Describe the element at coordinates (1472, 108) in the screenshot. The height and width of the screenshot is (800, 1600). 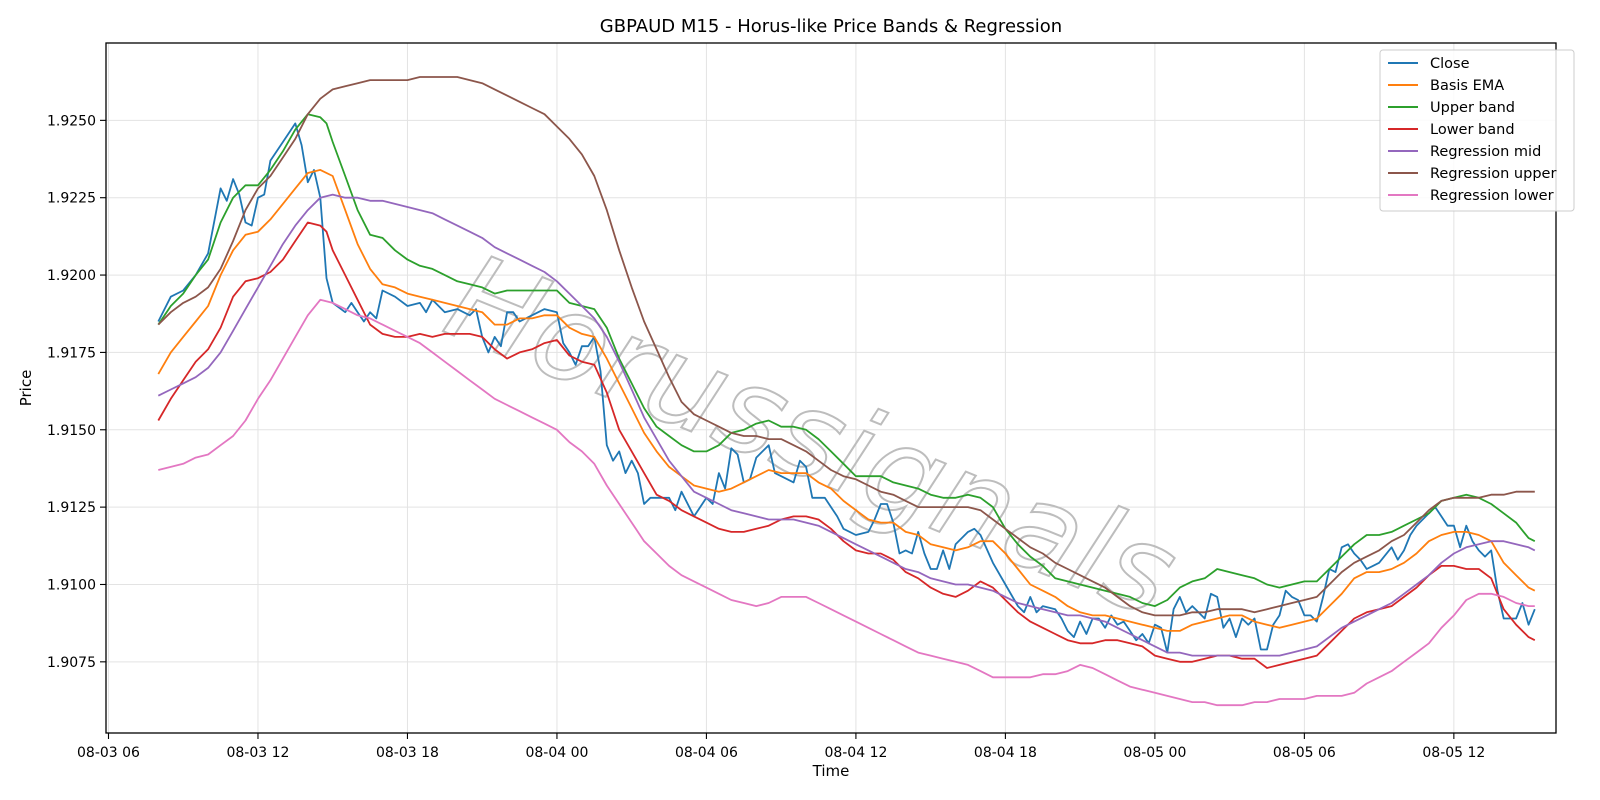
I see `legend-label-upper-band: Upper band` at that location.